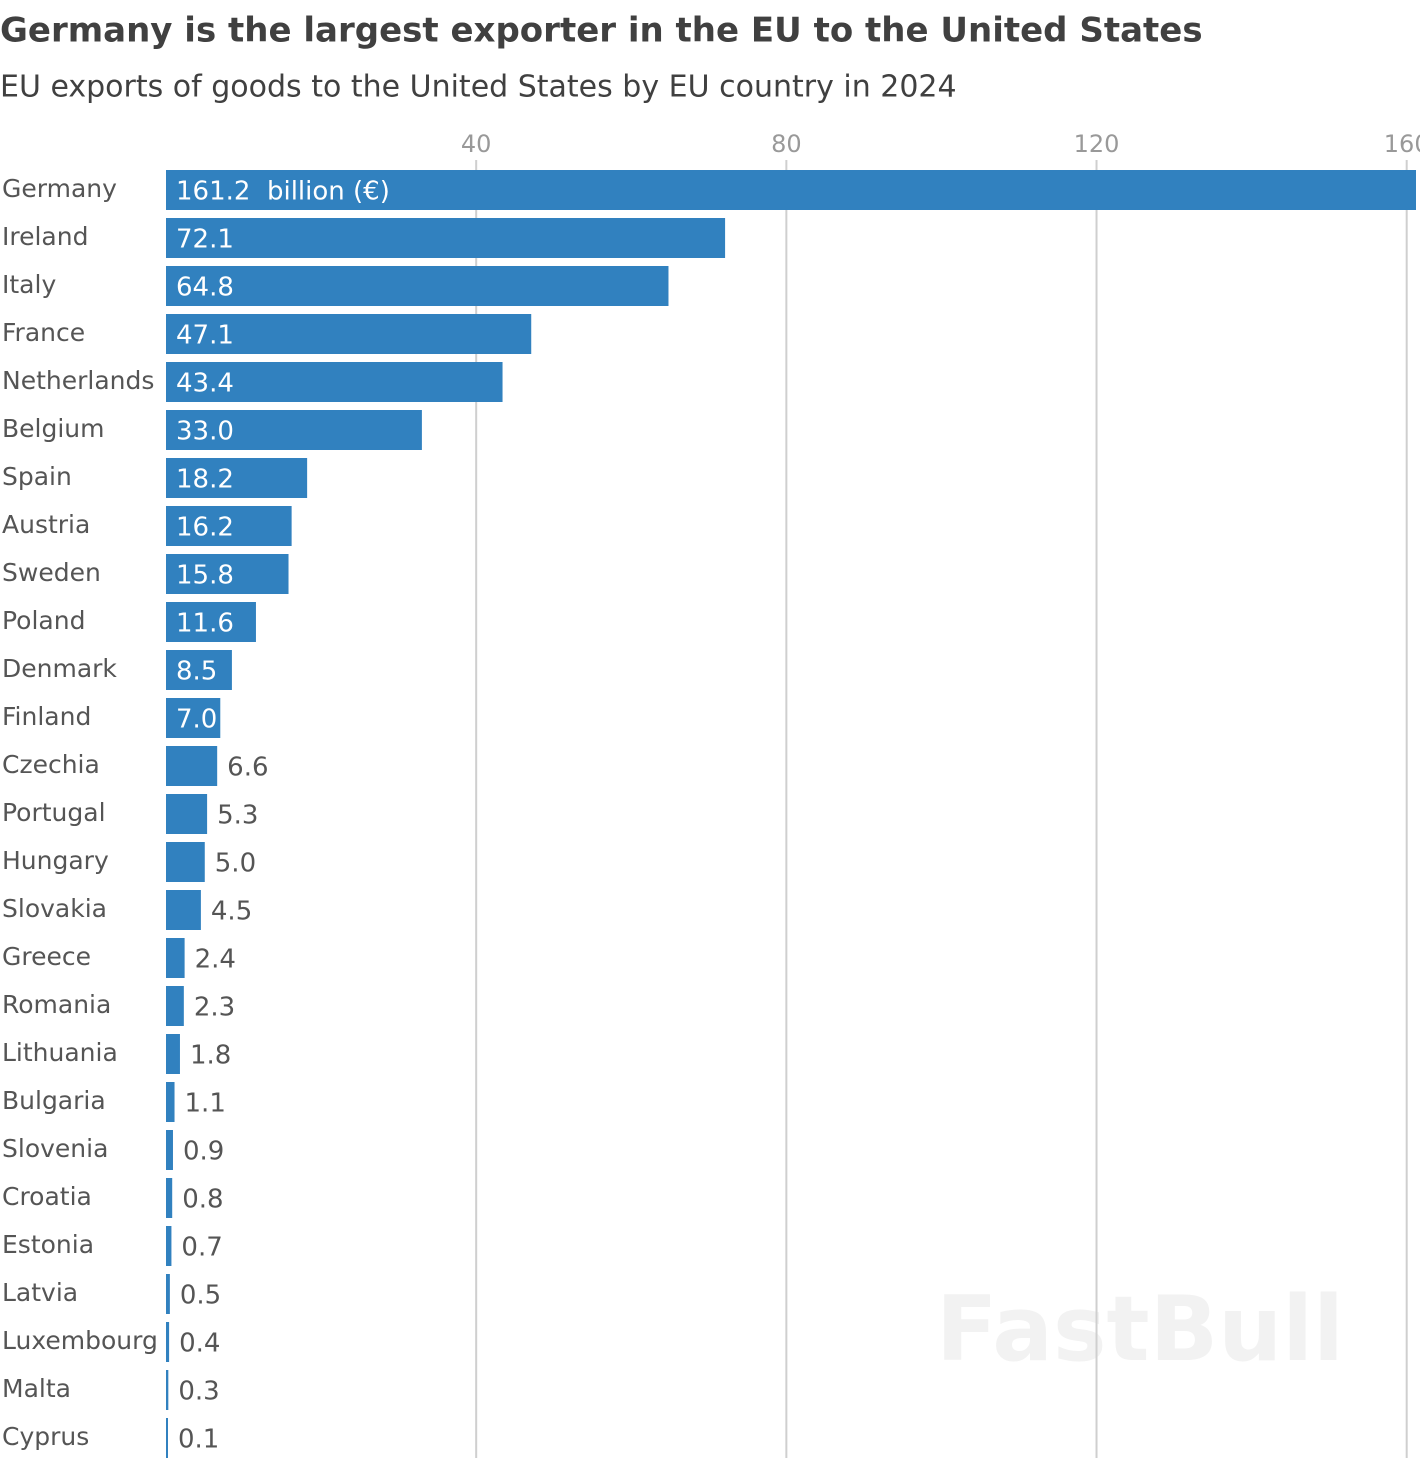 Image resolution: width=1420 pixels, height=1480 pixels. Describe the element at coordinates (205, 624) in the screenshot. I see `value-label: 11.6` at that location.